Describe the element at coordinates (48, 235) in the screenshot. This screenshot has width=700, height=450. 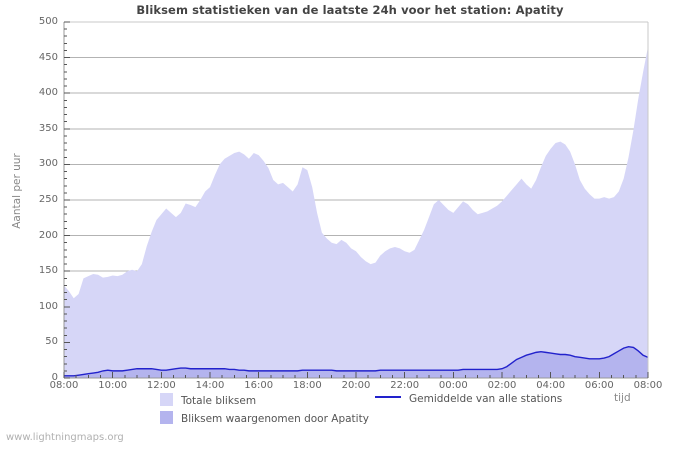
I see `y-tick-label: 200` at that location.